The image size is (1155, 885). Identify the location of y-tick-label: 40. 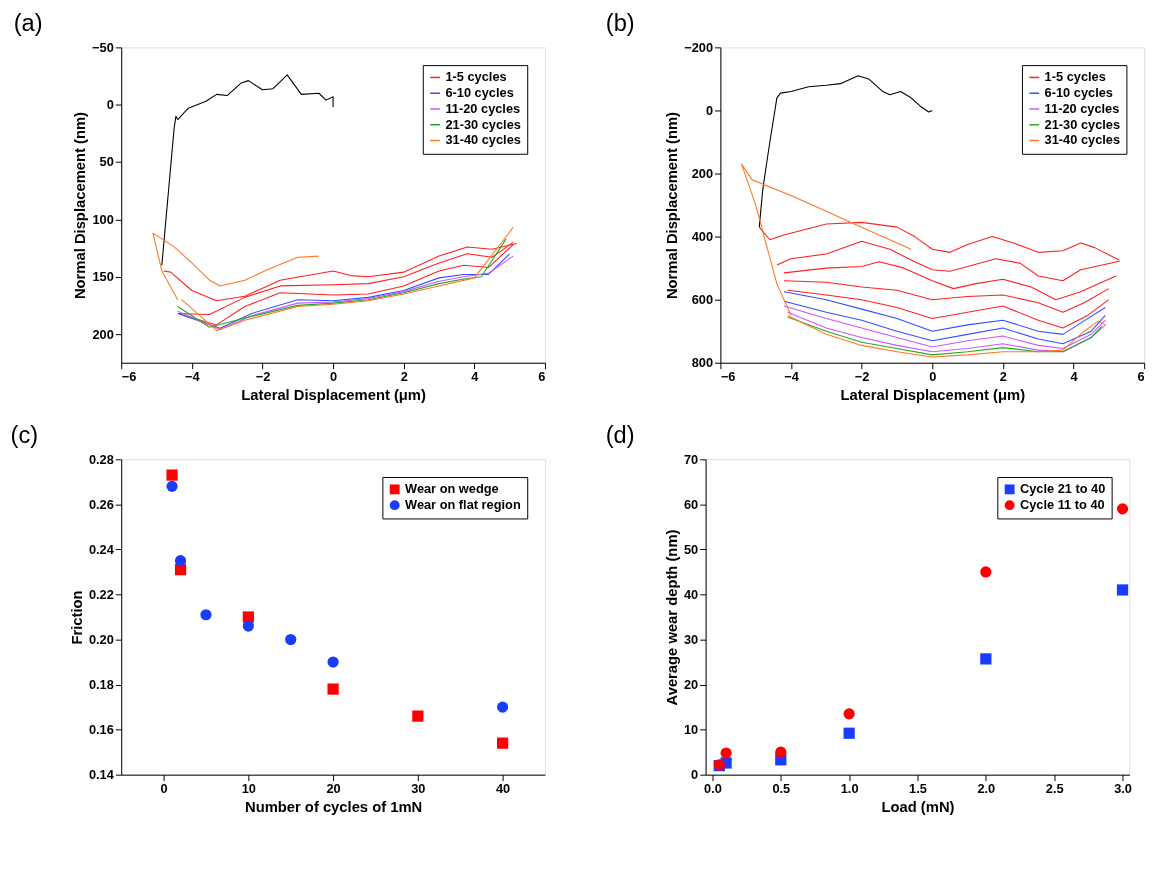
(691, 594).